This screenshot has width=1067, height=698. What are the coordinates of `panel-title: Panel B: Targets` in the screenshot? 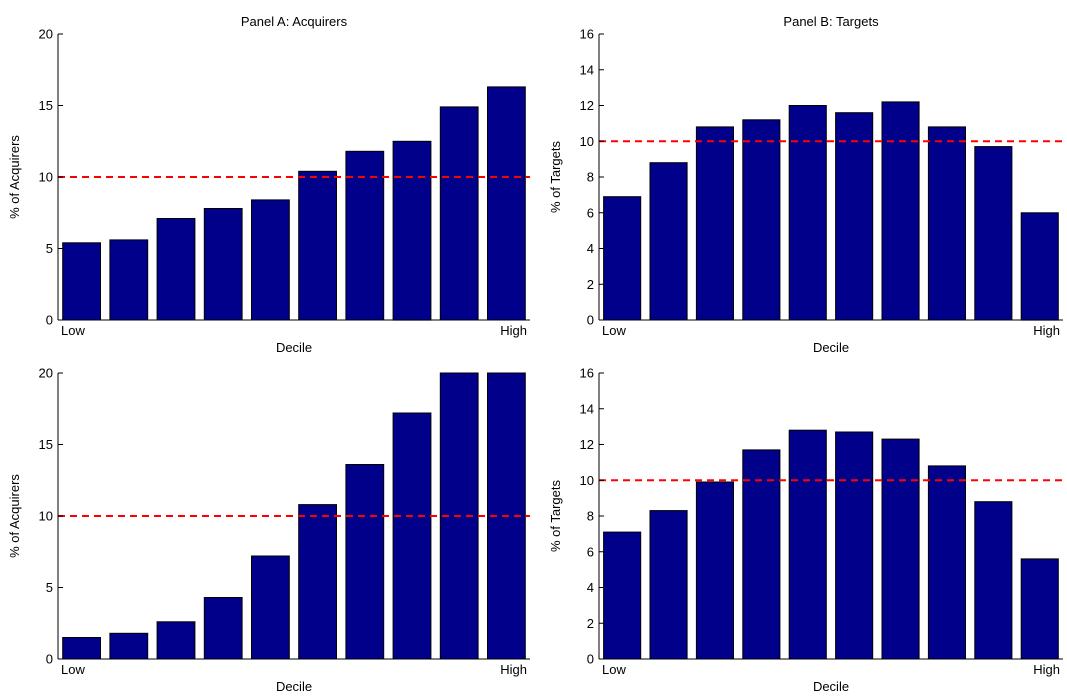 It's located at (831, 21).